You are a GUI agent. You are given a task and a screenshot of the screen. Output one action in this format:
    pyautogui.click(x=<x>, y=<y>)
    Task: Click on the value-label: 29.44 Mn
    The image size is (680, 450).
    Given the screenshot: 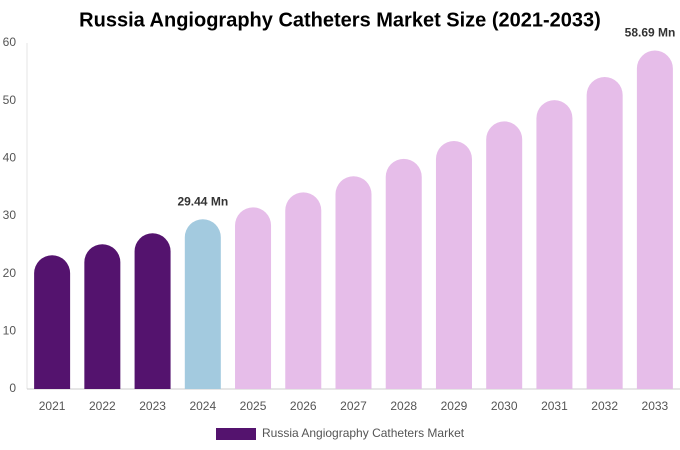 What is the action you would take?
    pyautogui.click(x=202, y=201)
    